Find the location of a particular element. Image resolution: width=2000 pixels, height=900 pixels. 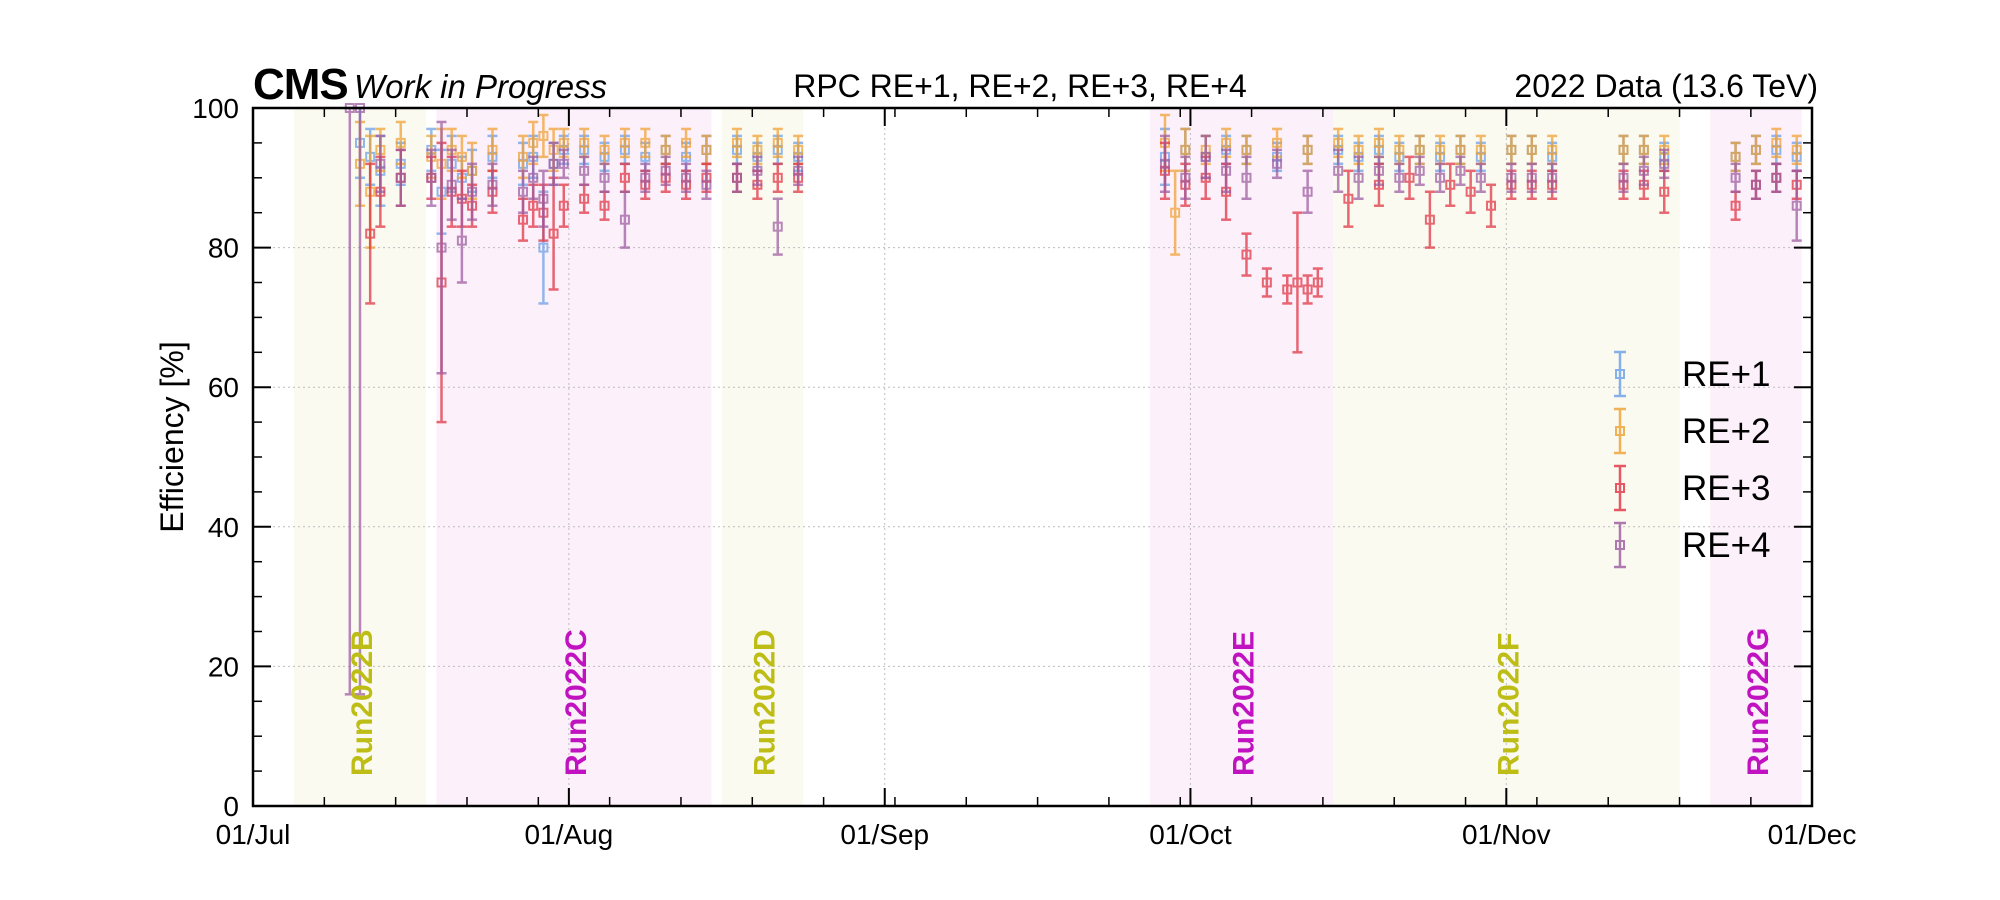

legend-label: RE+1 is located at coordinates (1726, 374).